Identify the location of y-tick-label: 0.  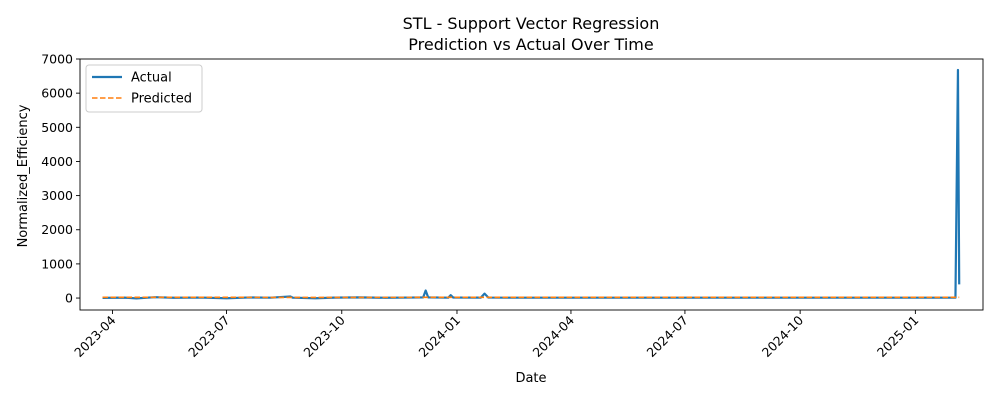
(69, 298).